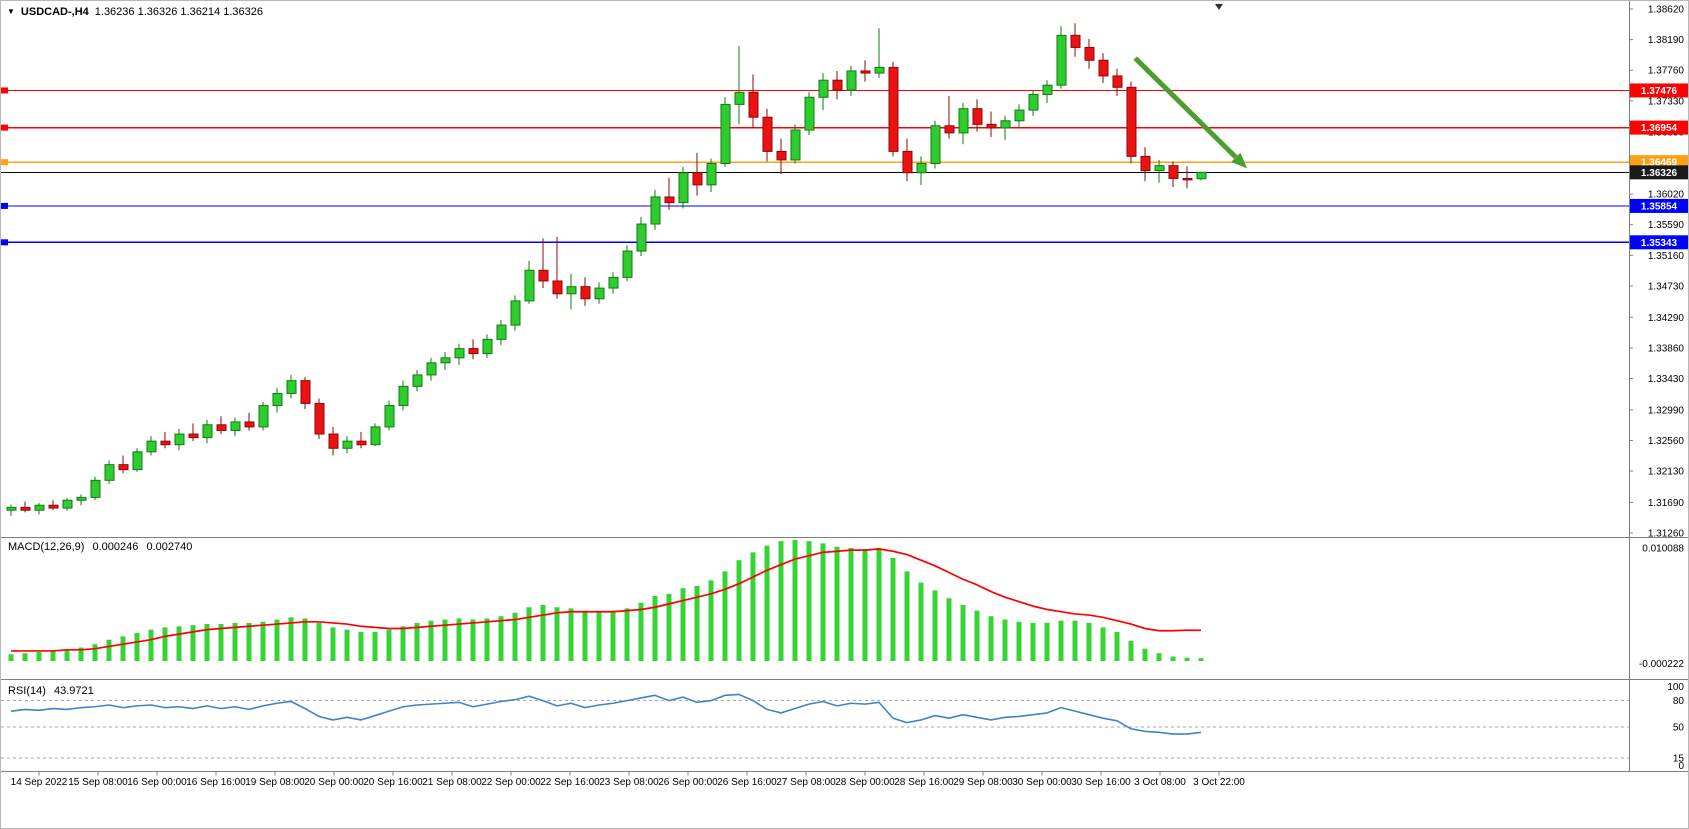 The height and width of the screenshot is (829, 1689). What do you see at coordinates (11, 11) in the screenshot?
I see `symbol-dropdown-icon: ▼` at bounding box center [11, 11].